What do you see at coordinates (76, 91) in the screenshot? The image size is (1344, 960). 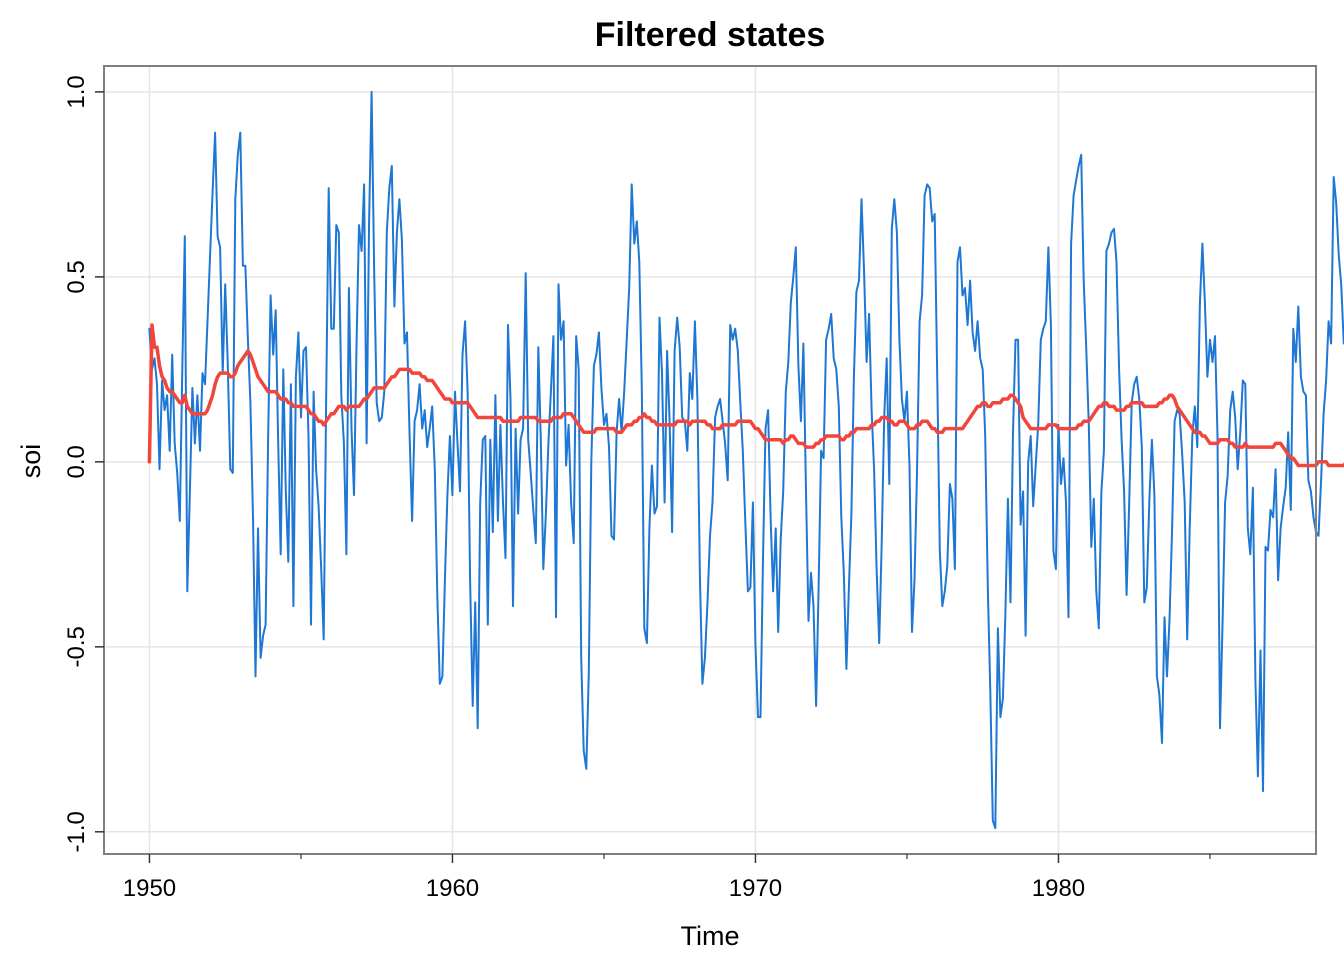 I see `y-tick-label: 1.0` at bounding box center [76, 91].